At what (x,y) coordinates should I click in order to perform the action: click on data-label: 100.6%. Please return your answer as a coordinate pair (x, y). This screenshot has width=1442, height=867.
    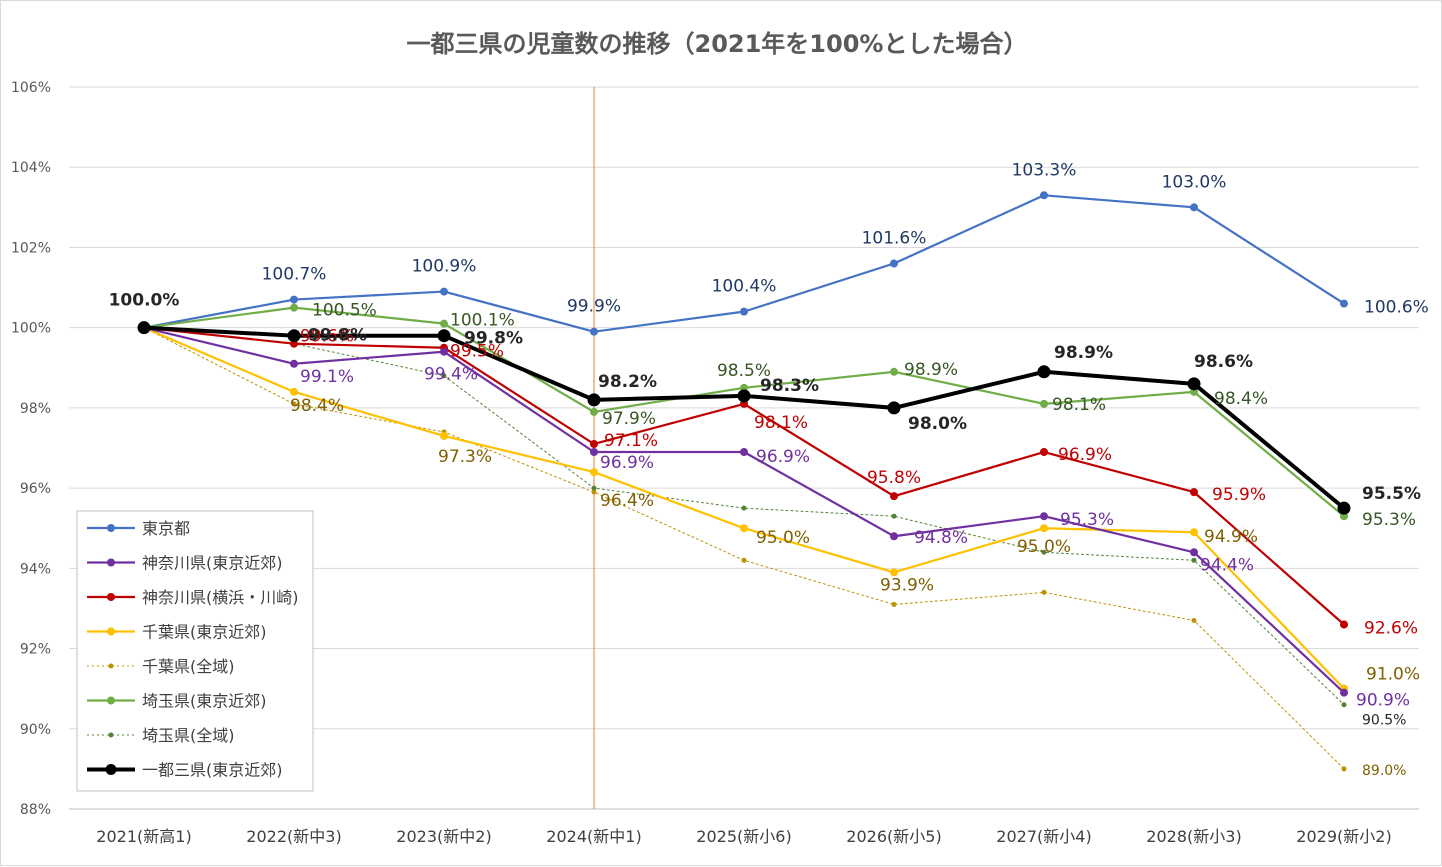
    Looking at the image, I should click on (1396, 308).